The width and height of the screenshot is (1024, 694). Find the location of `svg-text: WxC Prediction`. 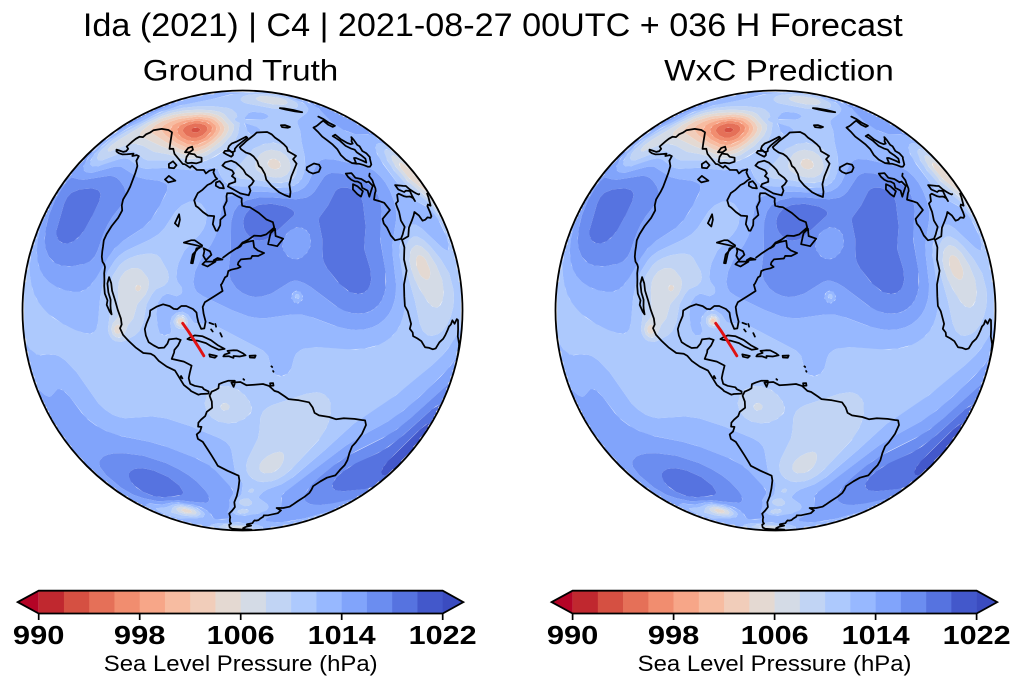

svg-text: WxC Prediction is located at coordinates (779, 71).